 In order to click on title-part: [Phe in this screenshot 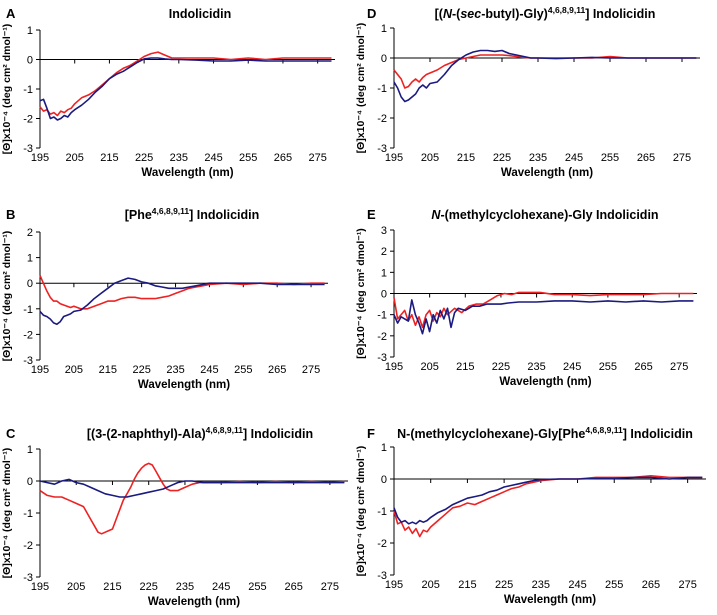, I will do `click(138, 215)`.